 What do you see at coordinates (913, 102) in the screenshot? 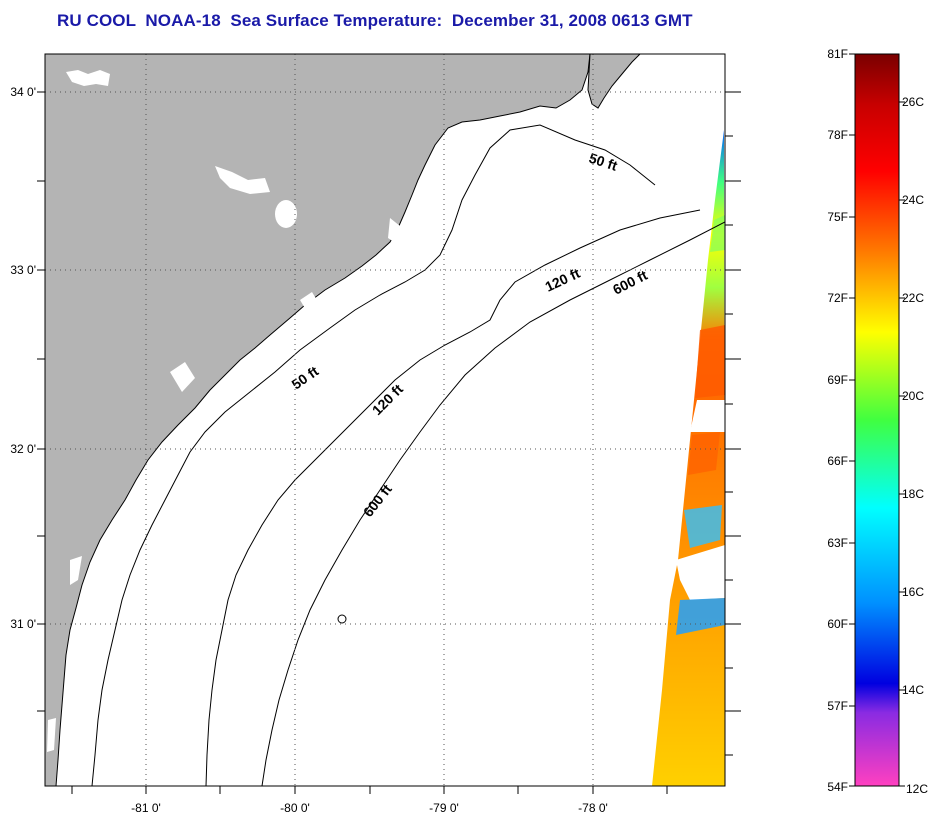
I see `c-label-26: 26C` at bounding box center [913, 102].